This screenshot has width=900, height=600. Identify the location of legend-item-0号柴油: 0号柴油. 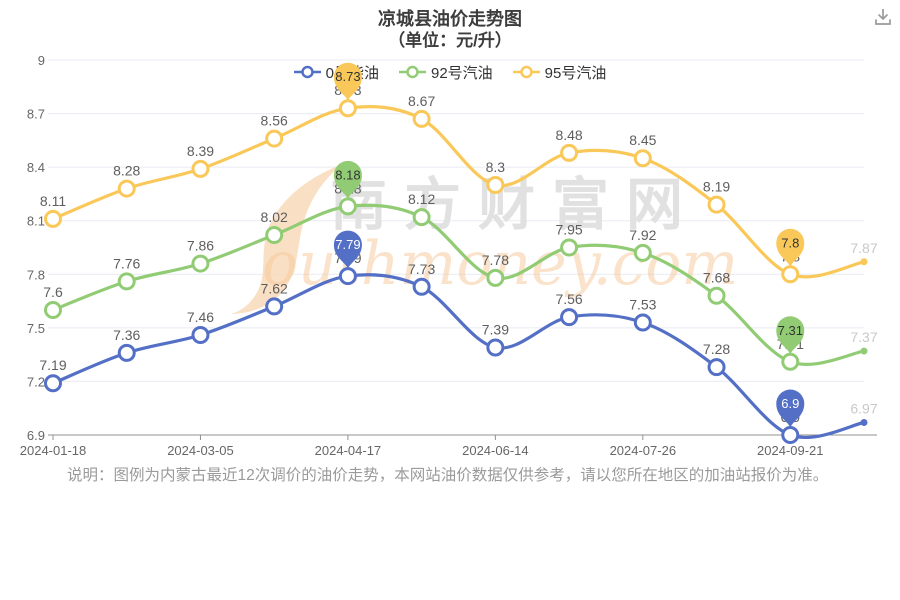
(336, 72).